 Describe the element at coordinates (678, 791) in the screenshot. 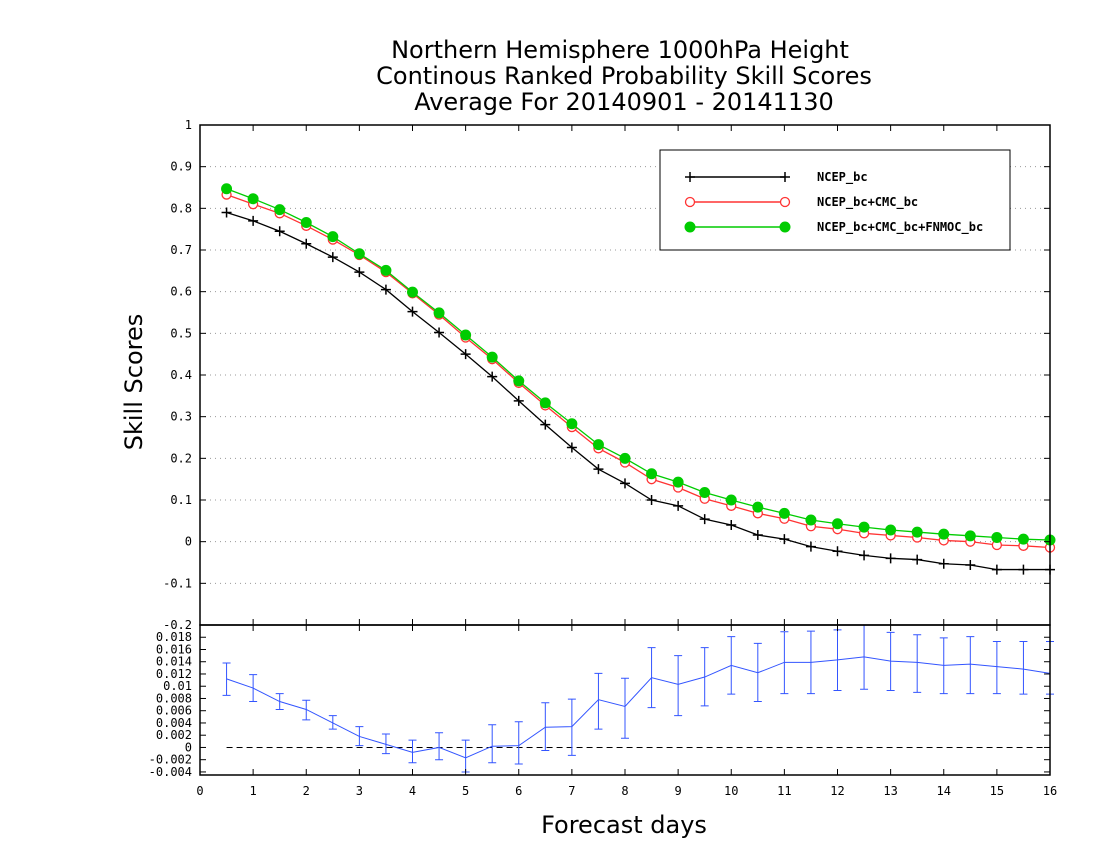

I see `x-tick-label: 9` at that location.